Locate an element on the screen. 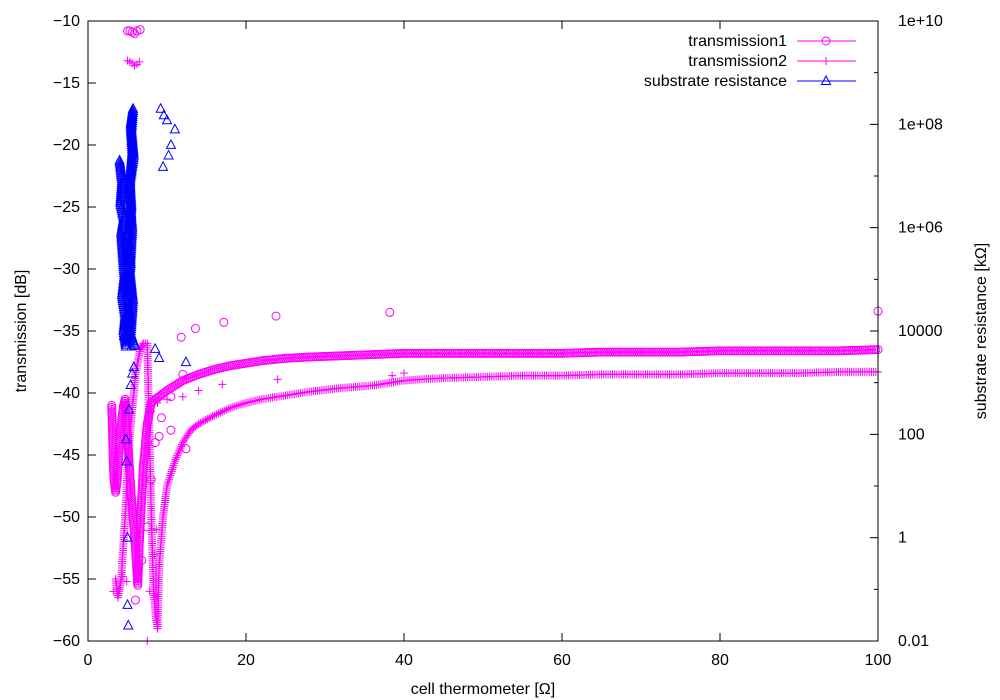 This screenshot has height=700, width=1000. y-tick-label: −60 is located at coordinates (66, 641).